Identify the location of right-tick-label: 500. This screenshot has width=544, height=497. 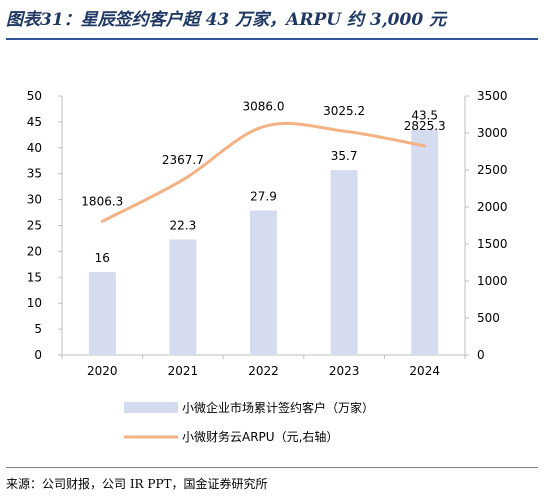
(488, 318).